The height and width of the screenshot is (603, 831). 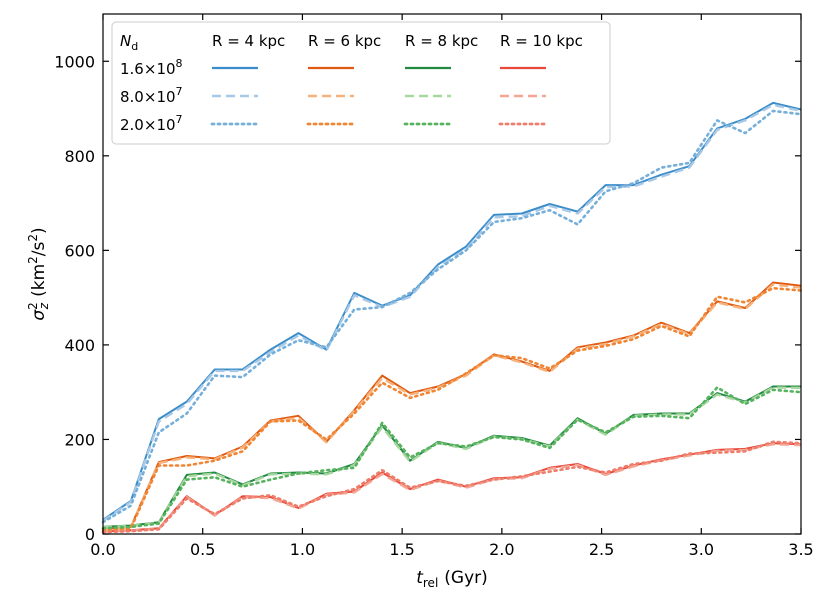 What do you see at coordinates (79, 439) in the screenshot?
I see `y-tick-label: 200` at bounding box center [79, 439].